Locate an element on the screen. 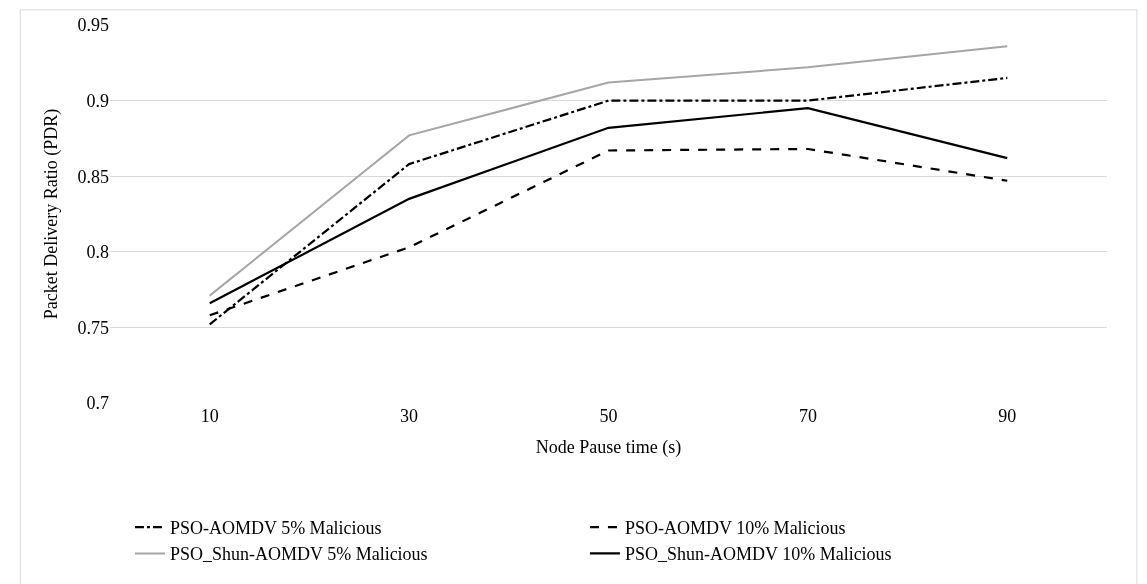 The height and width of the screenshot is (584, 1147). legend-label: PSO_Shun-AOMDV 5% Malicious is located at coordinates (298, 554).